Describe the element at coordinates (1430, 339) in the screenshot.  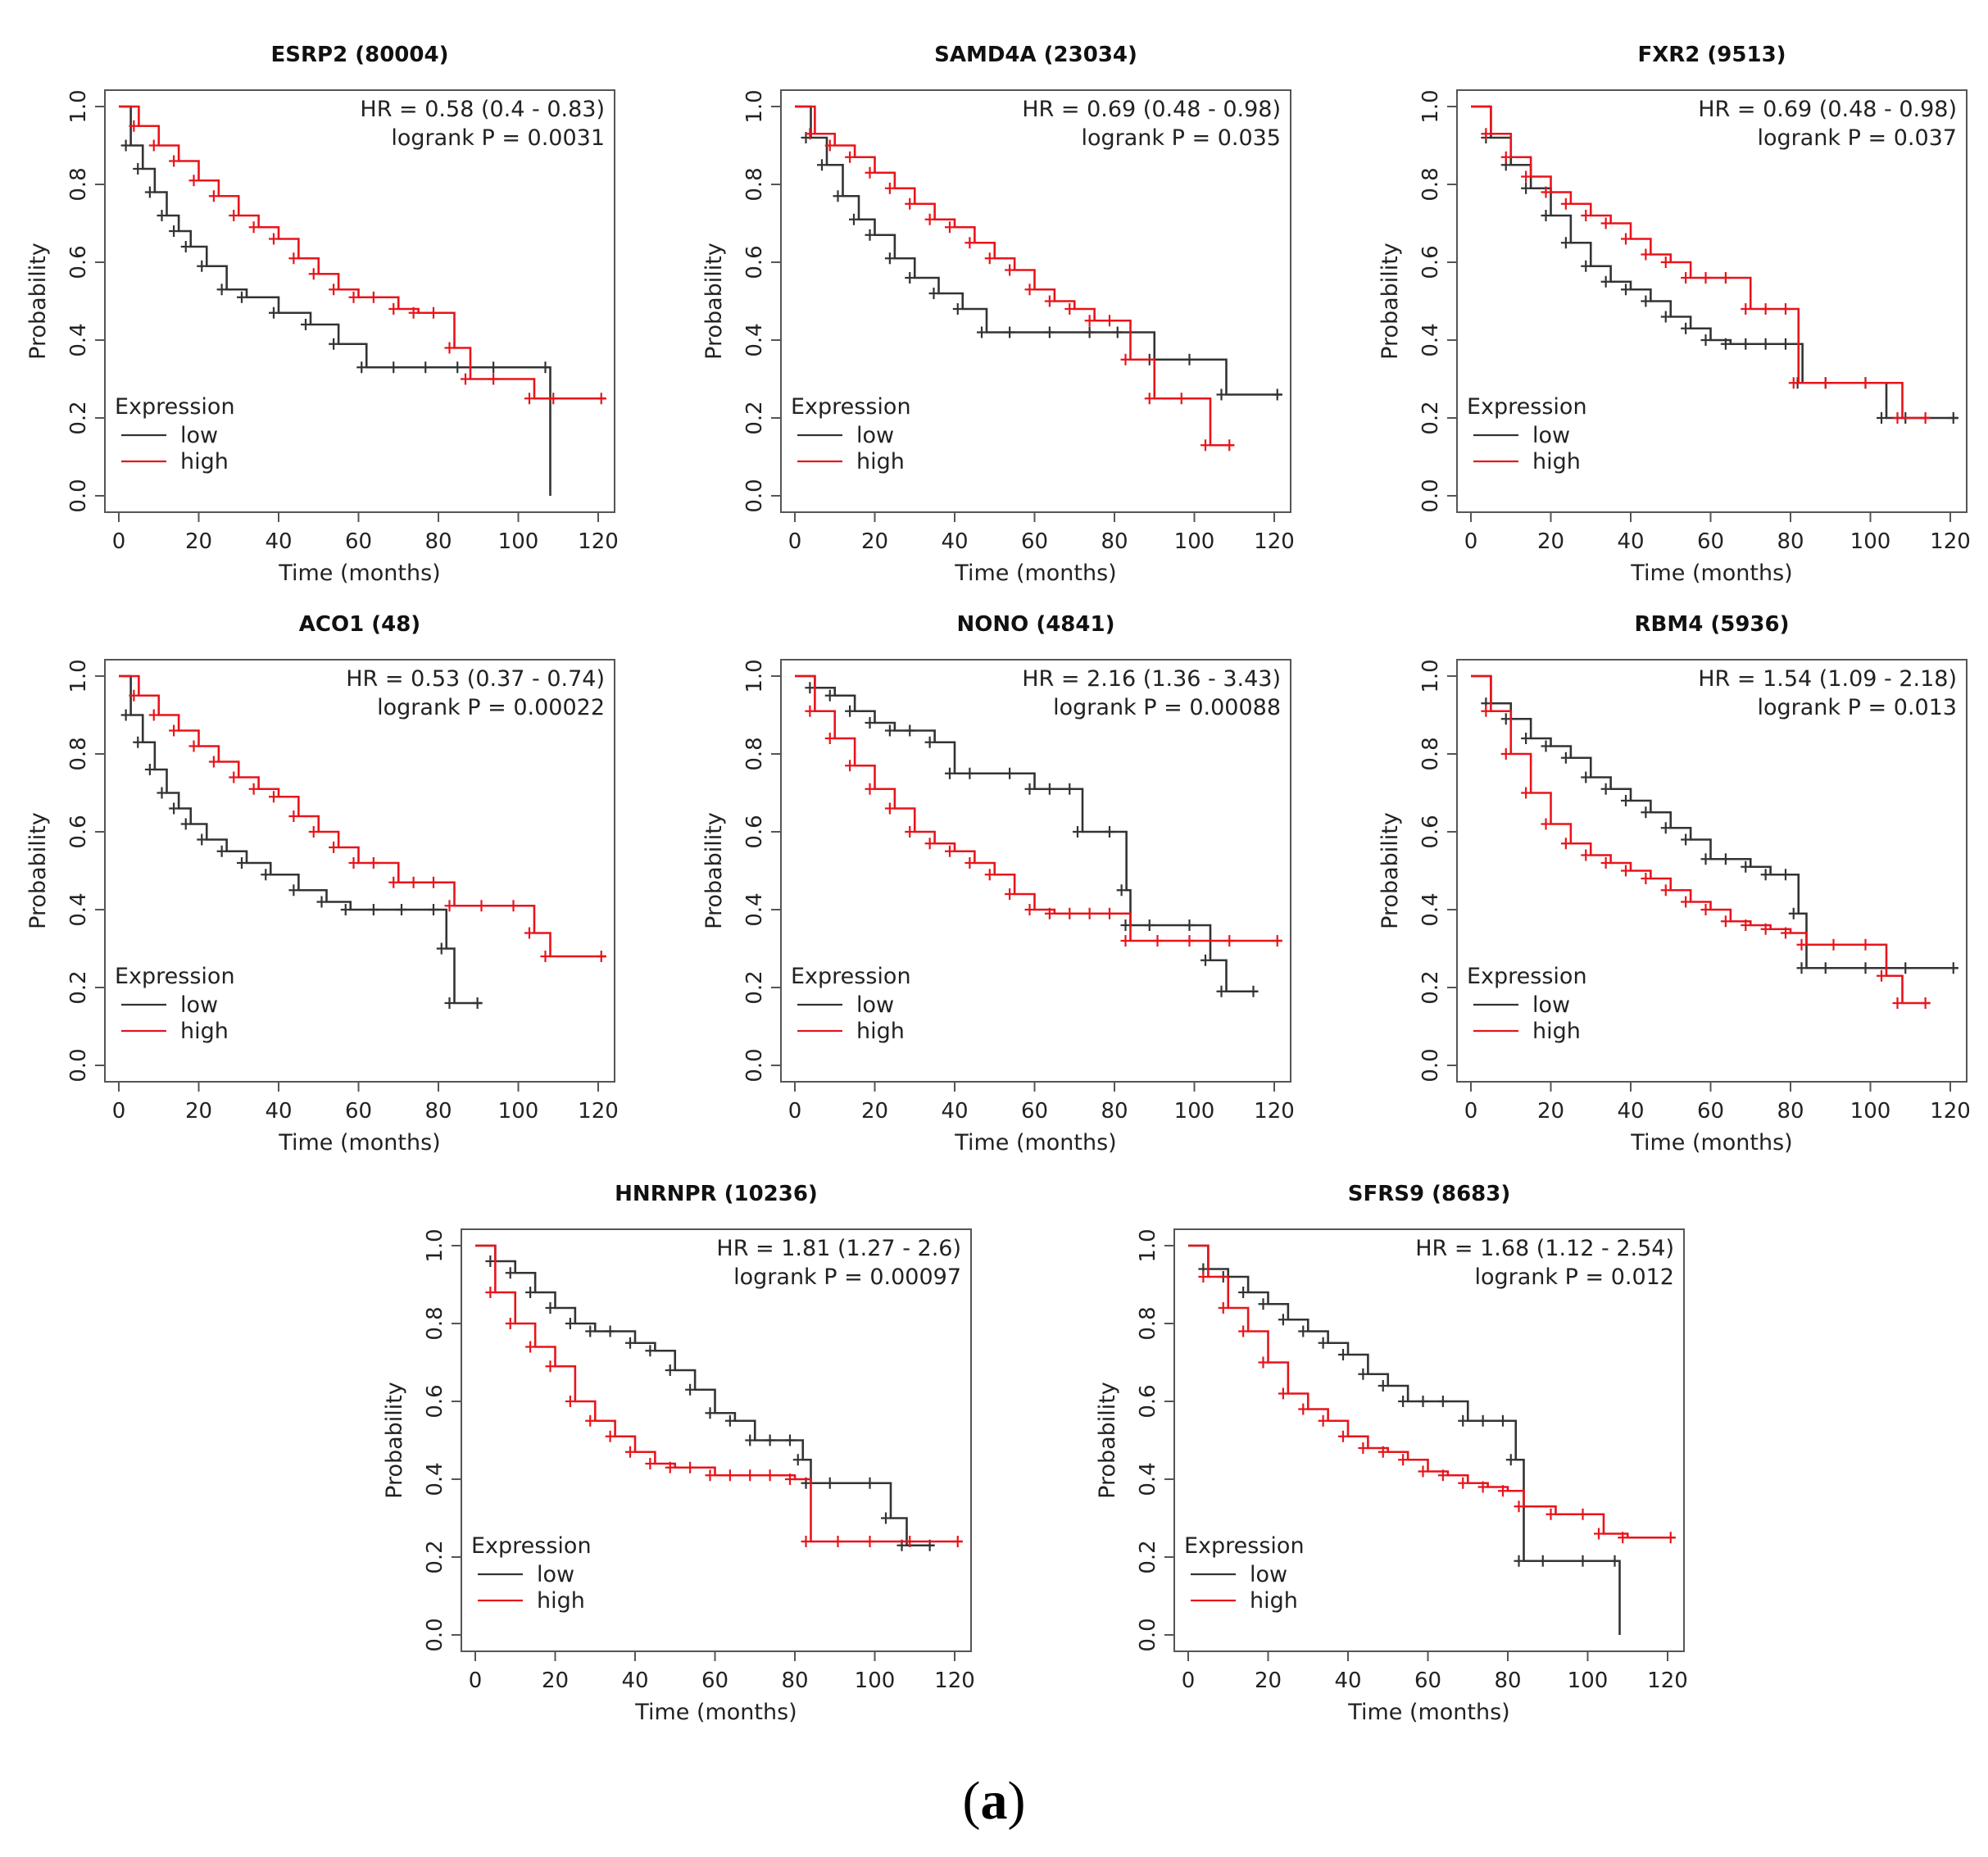
I see `y-tick-label: 0.4` at that location.